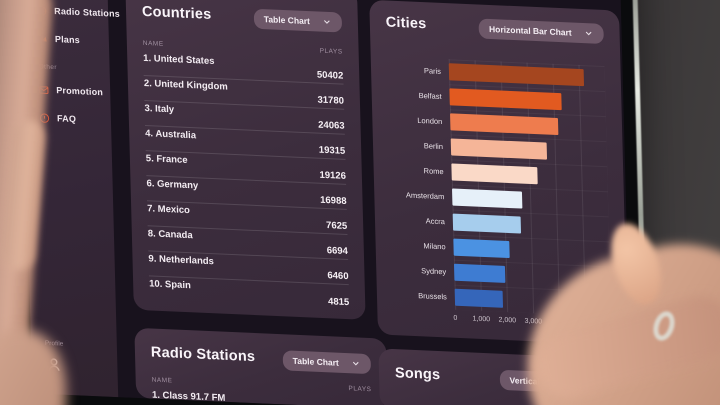 The width and height of the screenshot is (720, 405). I want to click on sidebar-item-radio-stations: Radio Stations, so click(78, 12).